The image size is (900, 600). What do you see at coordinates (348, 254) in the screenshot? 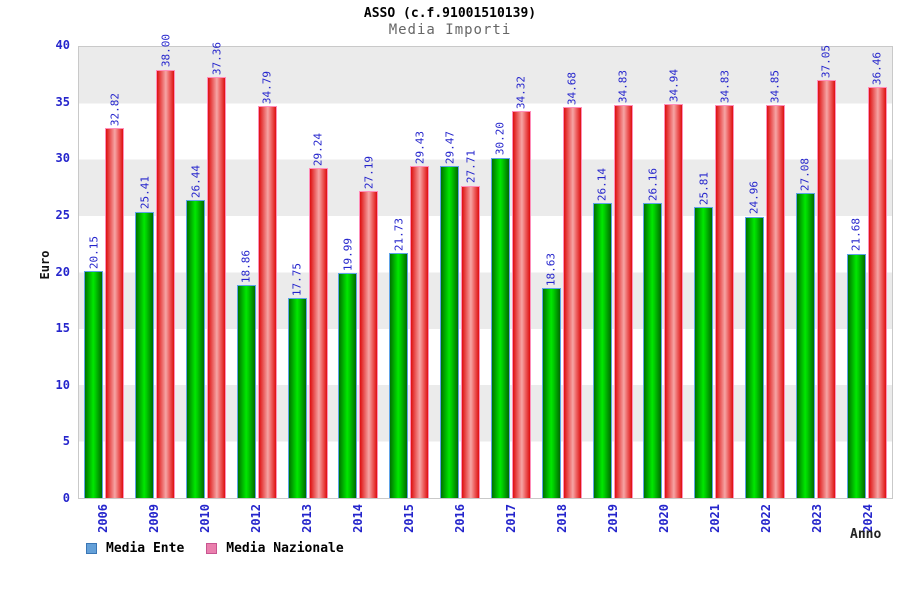
I see `bar-value-label: 19.99` at bounding box center [348, 254].